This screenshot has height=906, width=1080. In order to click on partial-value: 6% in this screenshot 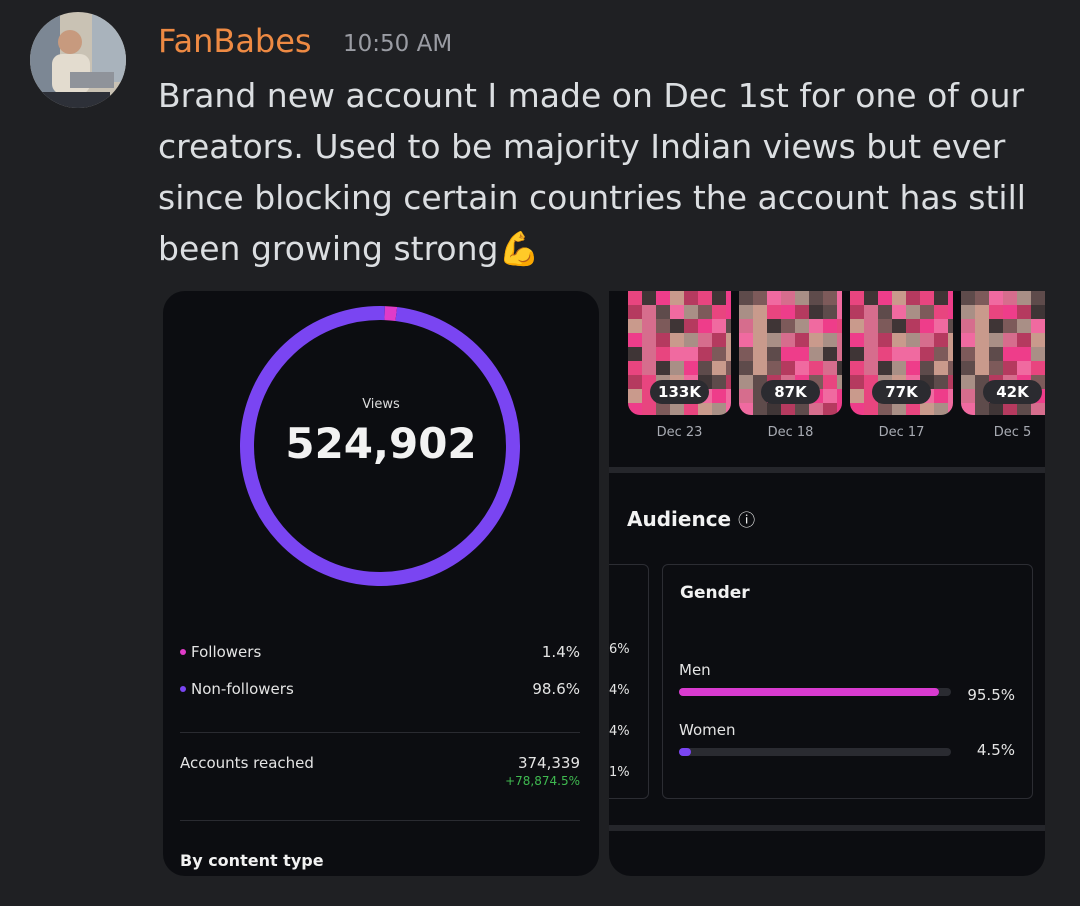, I will do `click(619, 649)`.